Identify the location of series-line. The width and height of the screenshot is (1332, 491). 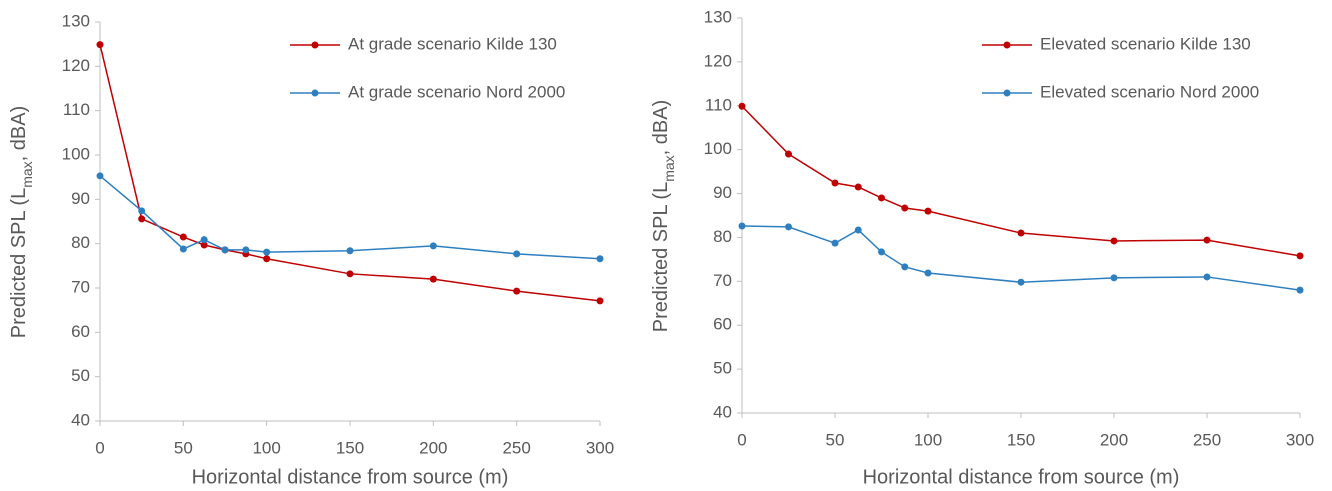
(350, 217).